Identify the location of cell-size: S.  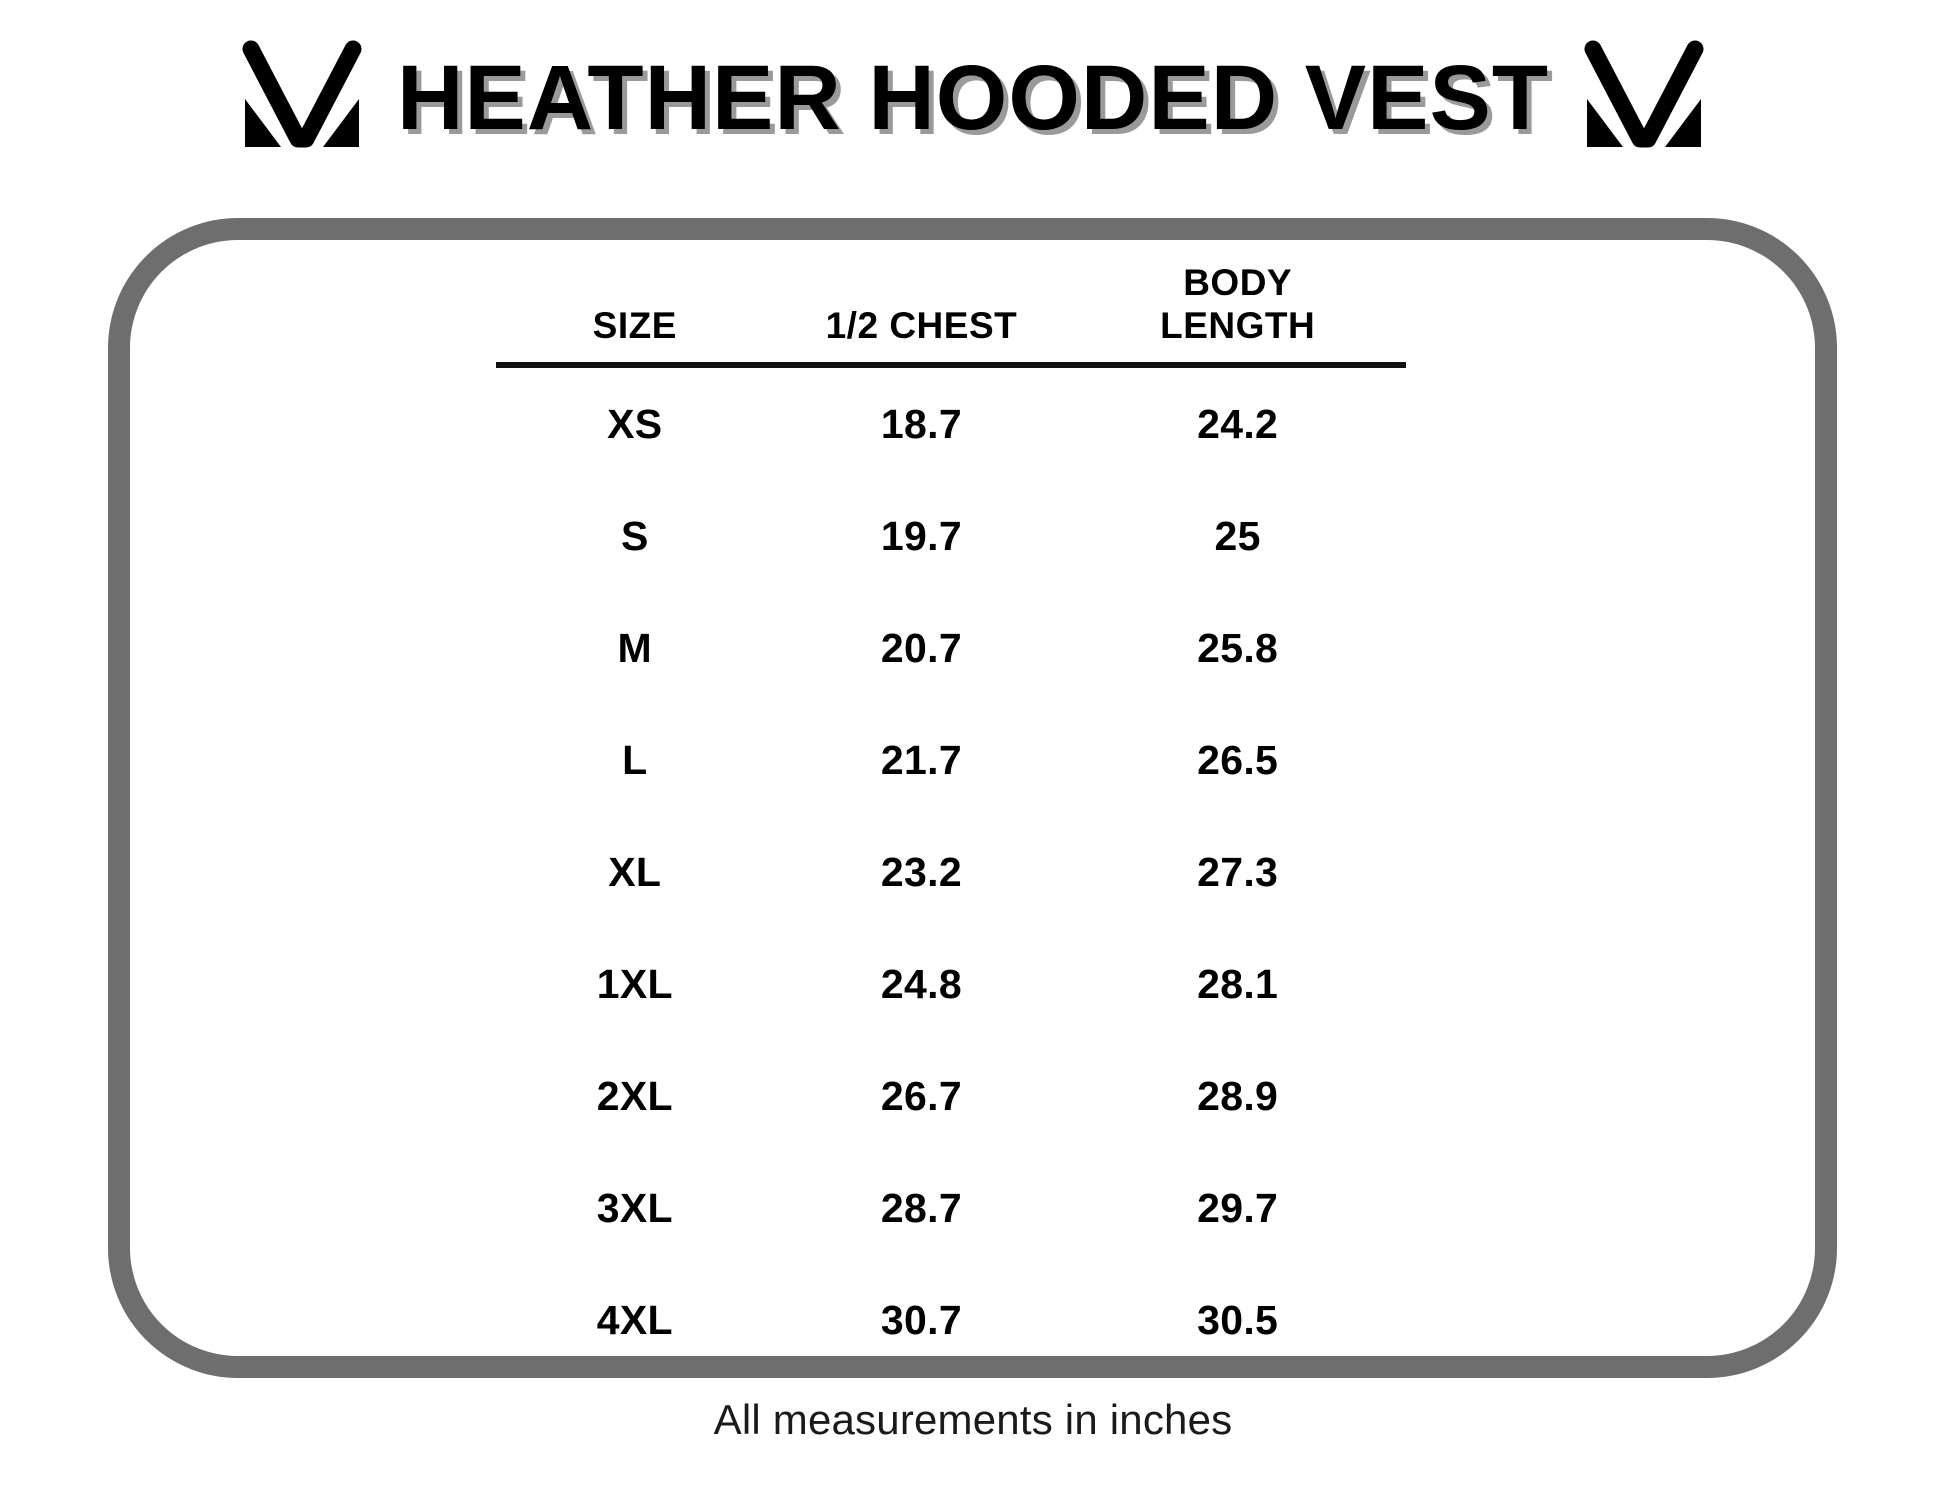
(634, 535).